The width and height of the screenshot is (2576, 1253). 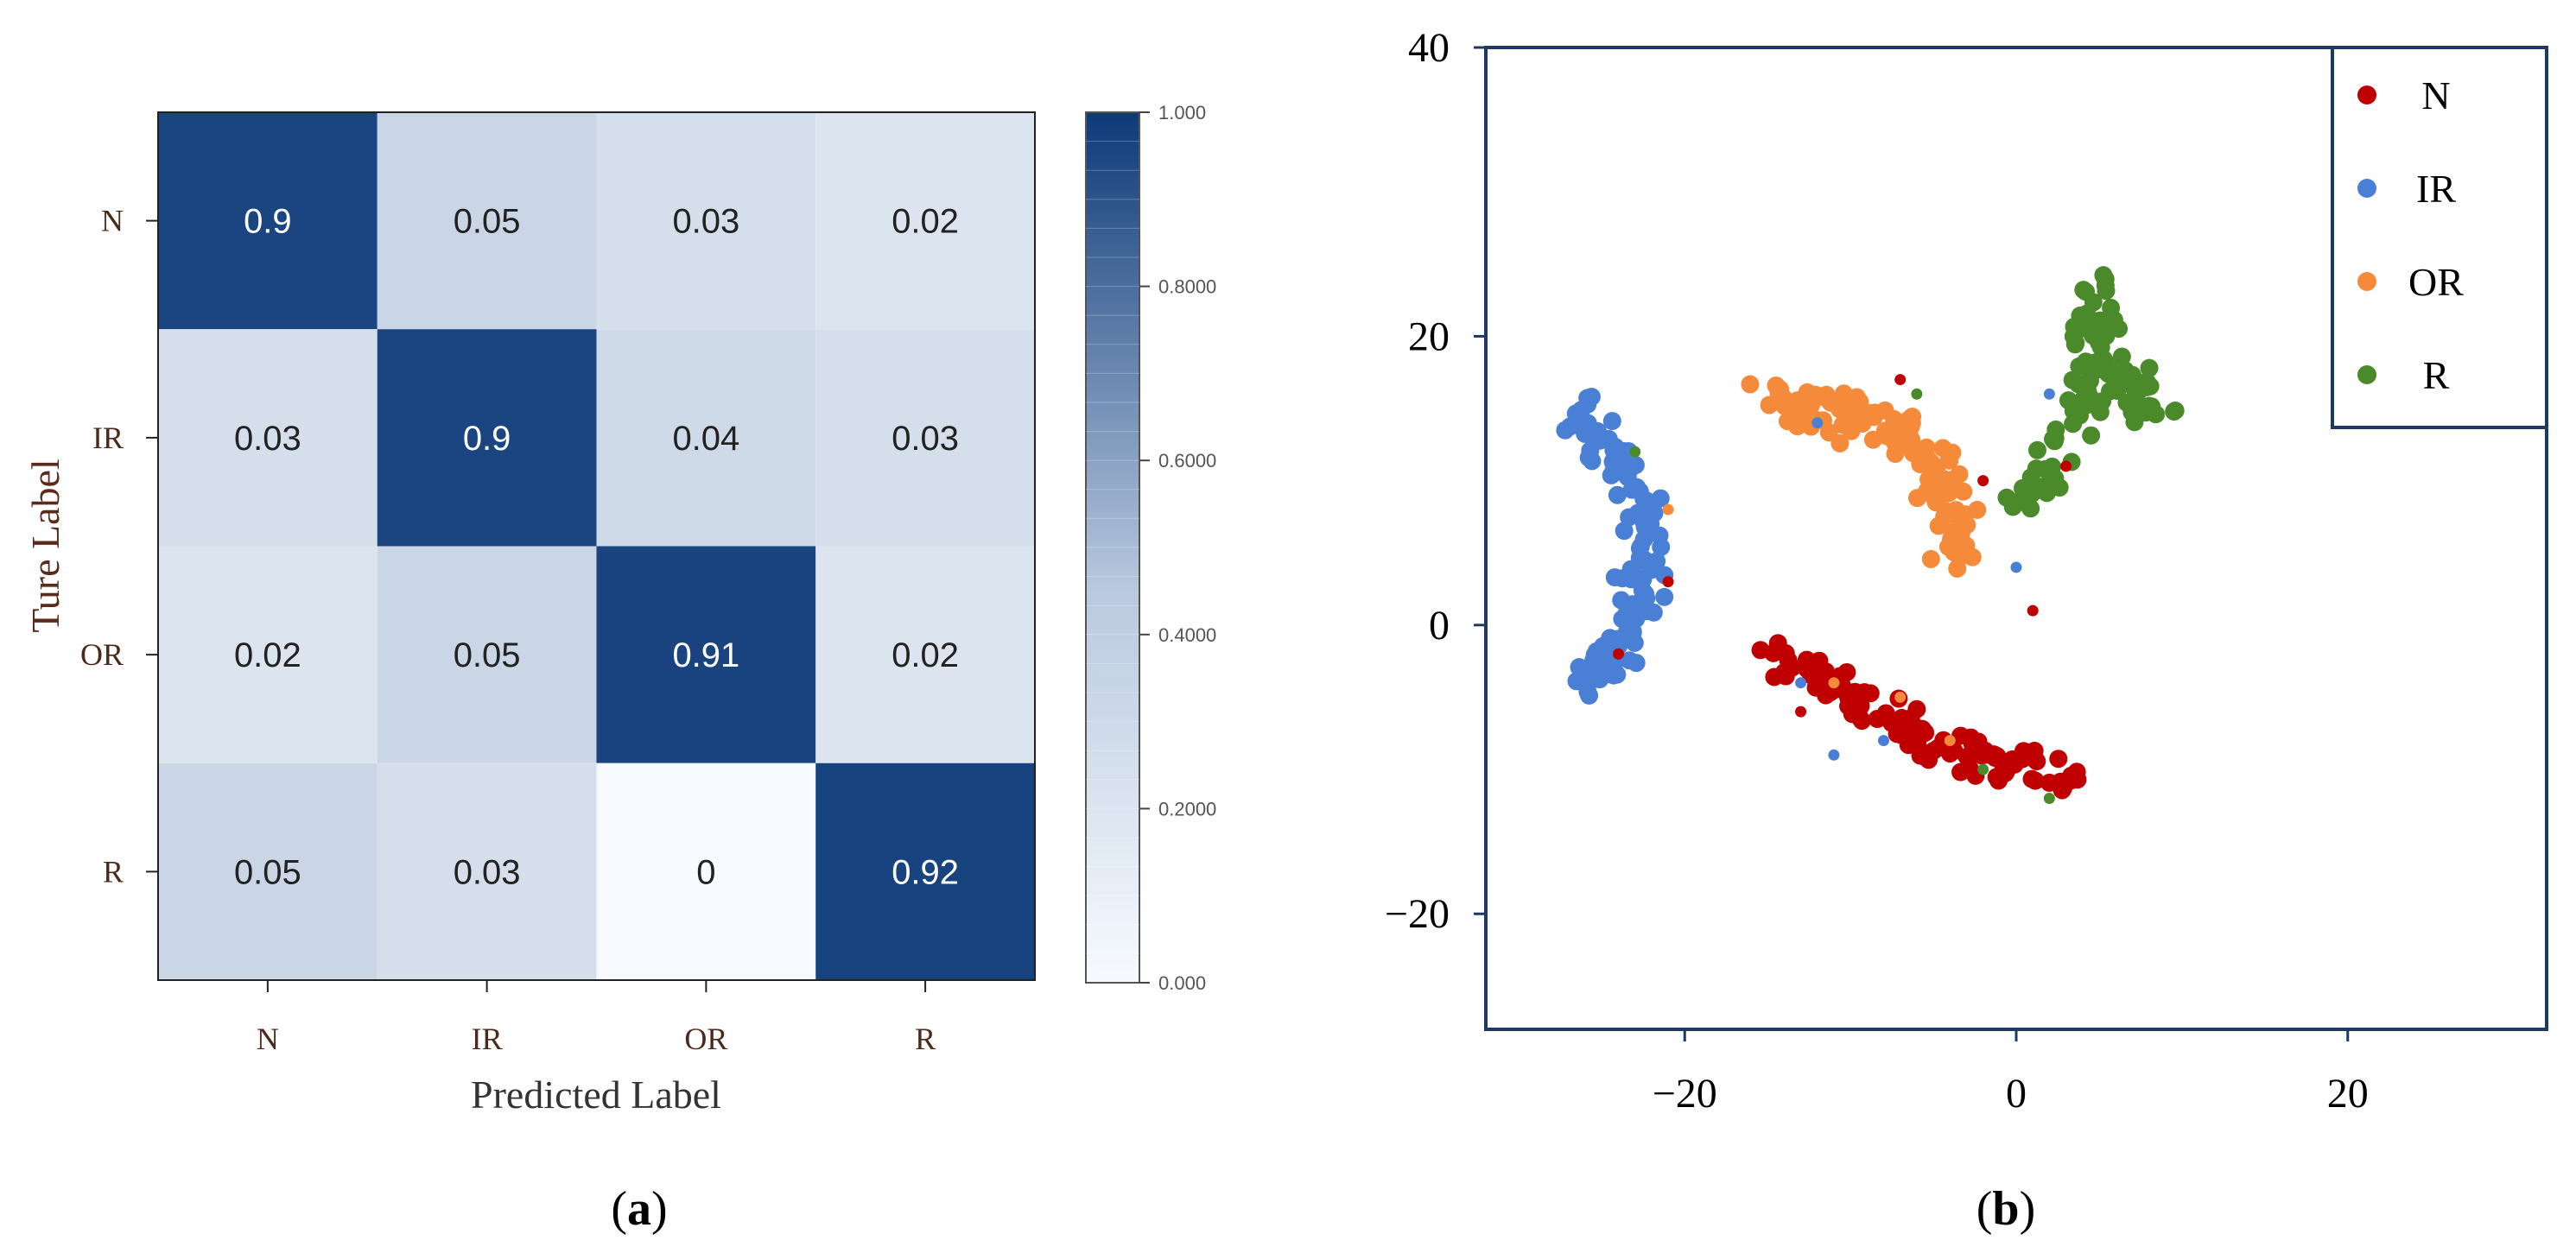 What do you see at coordinates (267, 655) in the screenshot?
I see `heatmap-value-label: 0.02` at bounding box center [267, 655].